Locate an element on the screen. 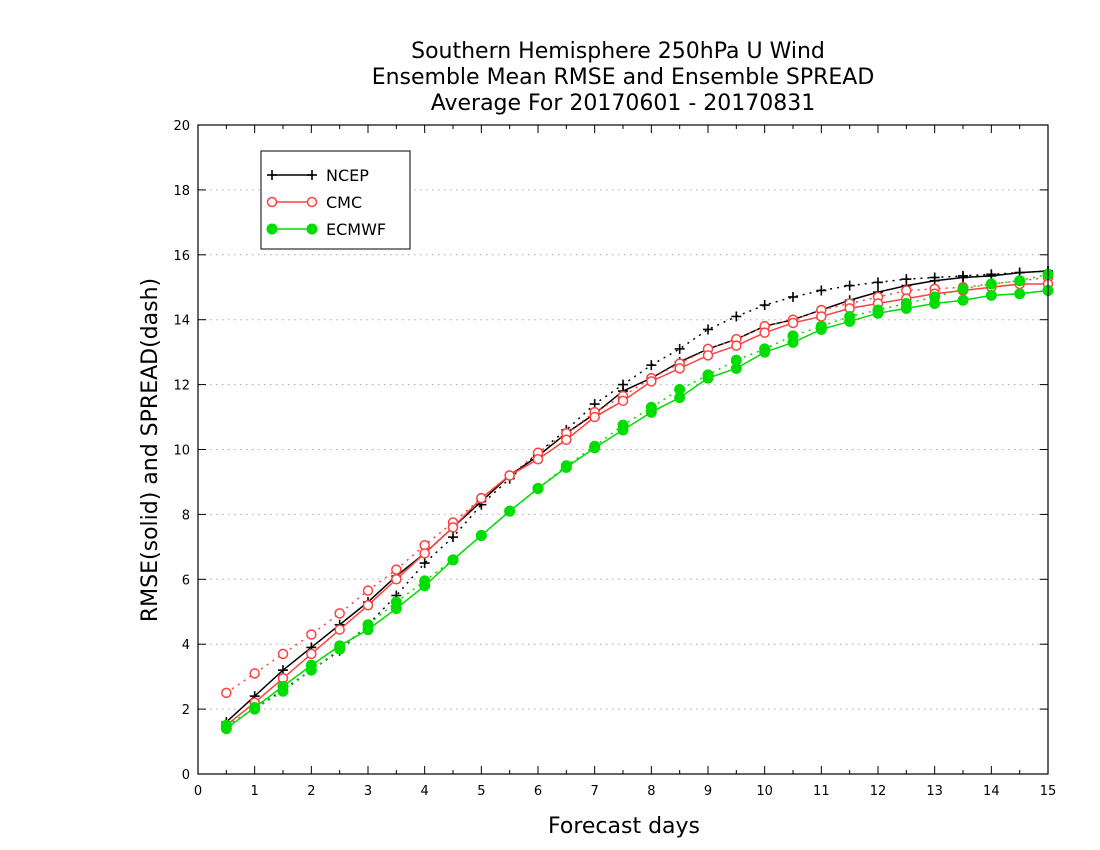 The height and width of the screenshot is (850, 1100). legend-label-ecmwf: ECMWF is located at coordinates (356, 229).